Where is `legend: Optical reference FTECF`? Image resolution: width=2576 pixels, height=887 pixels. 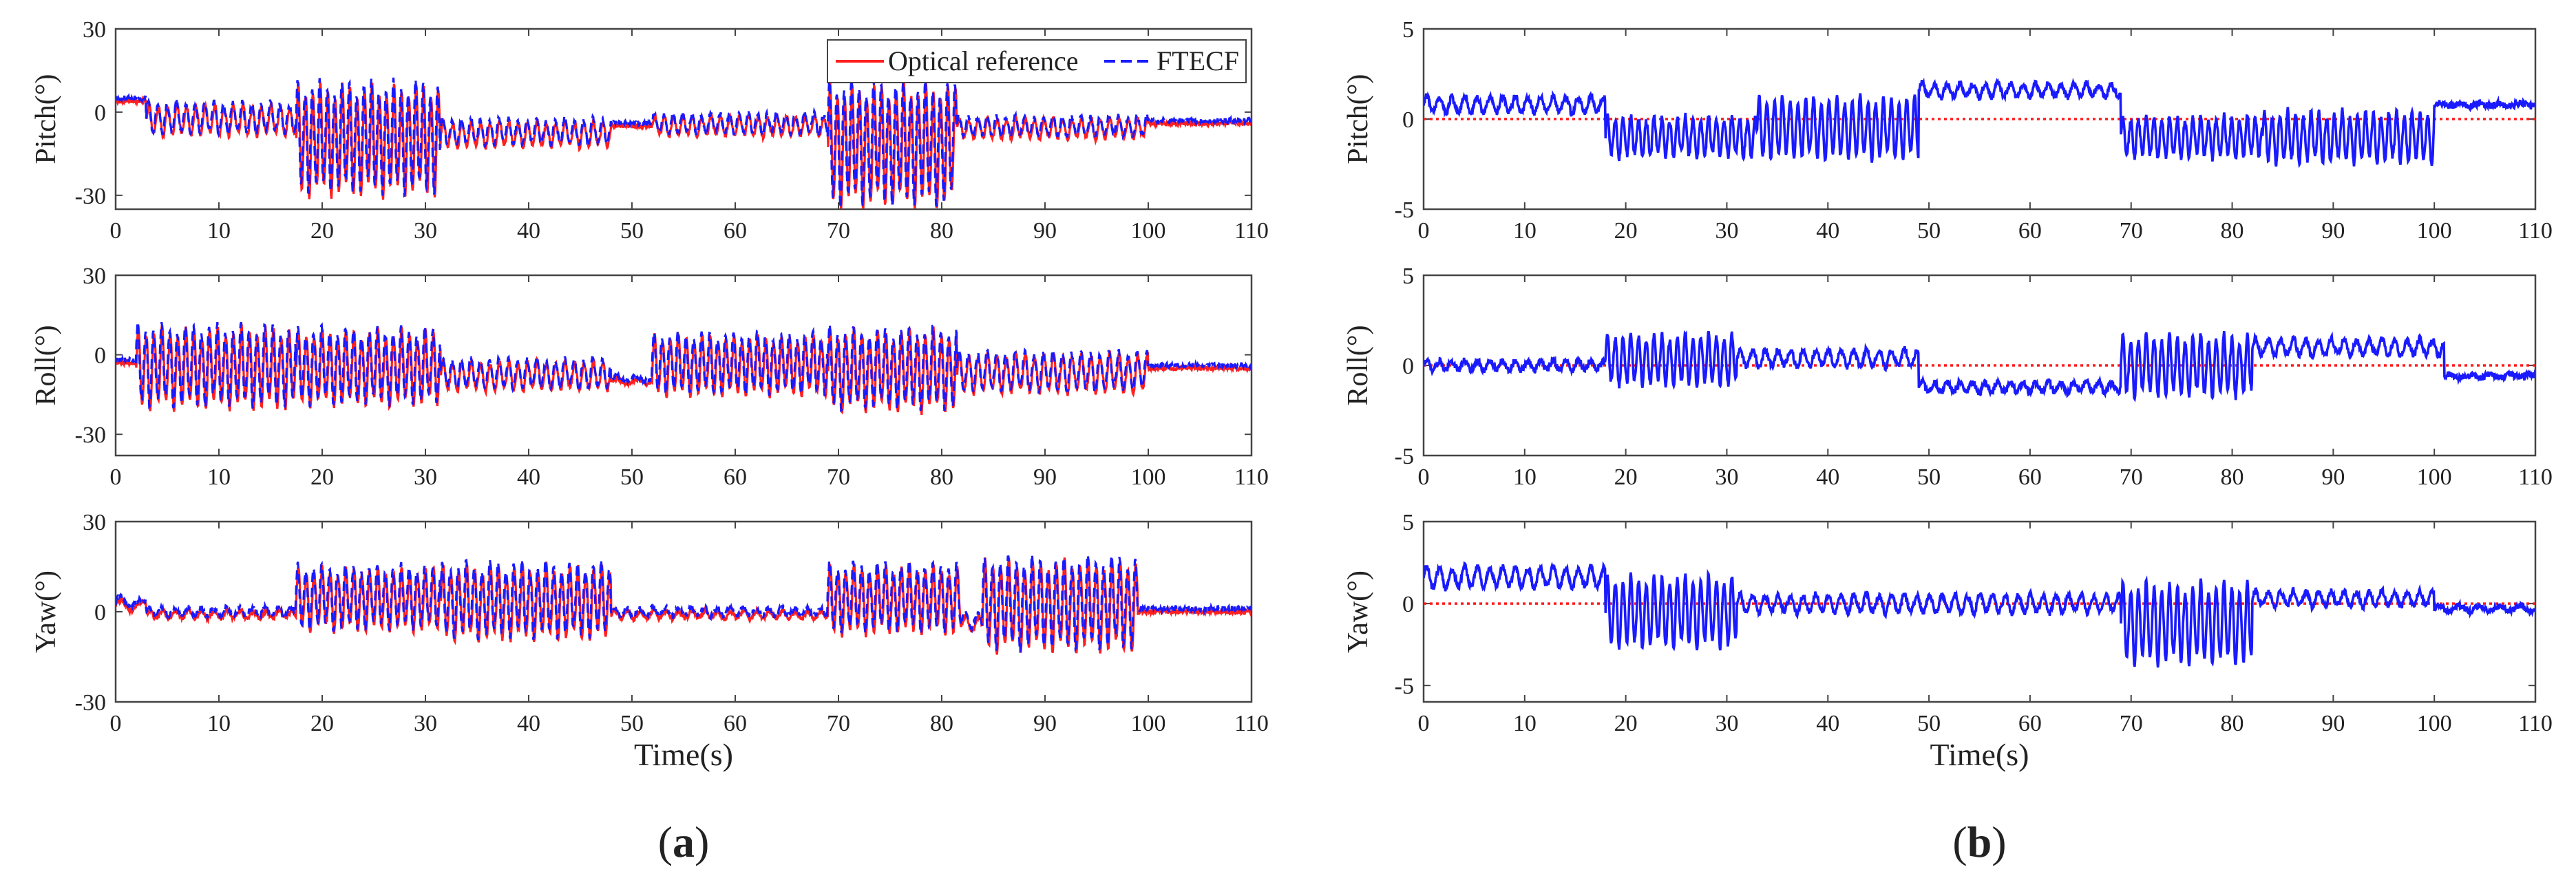 legend: Optical reference FTECF is located at coordinates (1037, 61).